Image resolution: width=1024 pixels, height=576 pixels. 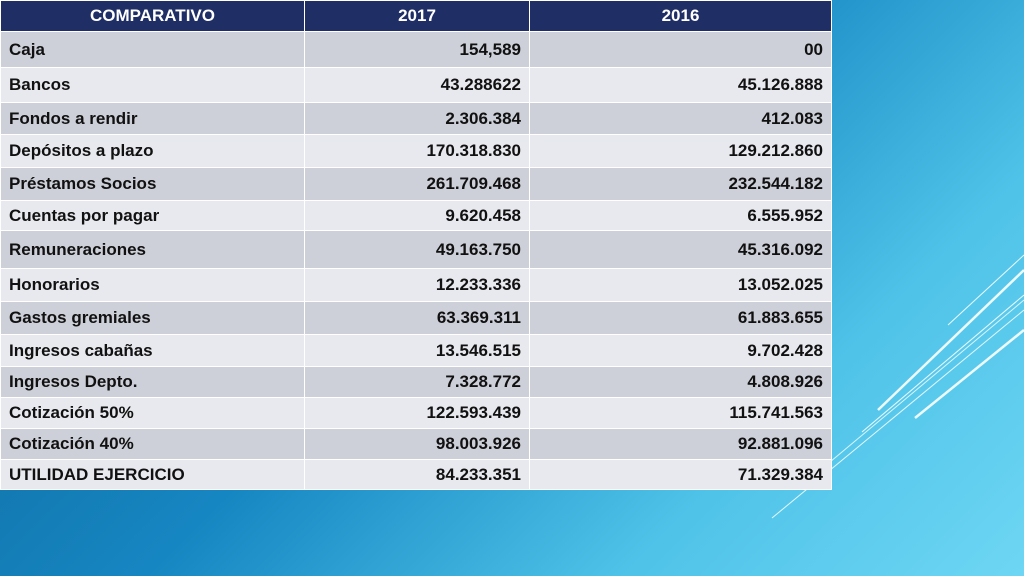 I want to click on table-row: Depósitos a plazo 170.318.830 129.212.860, so click(x=416, y=151).